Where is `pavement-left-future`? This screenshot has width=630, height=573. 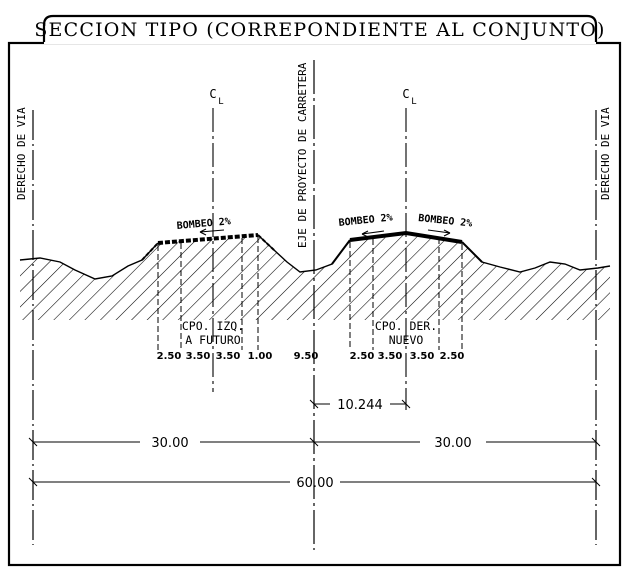 pavement-left-future is located at coordinates (208, 239).